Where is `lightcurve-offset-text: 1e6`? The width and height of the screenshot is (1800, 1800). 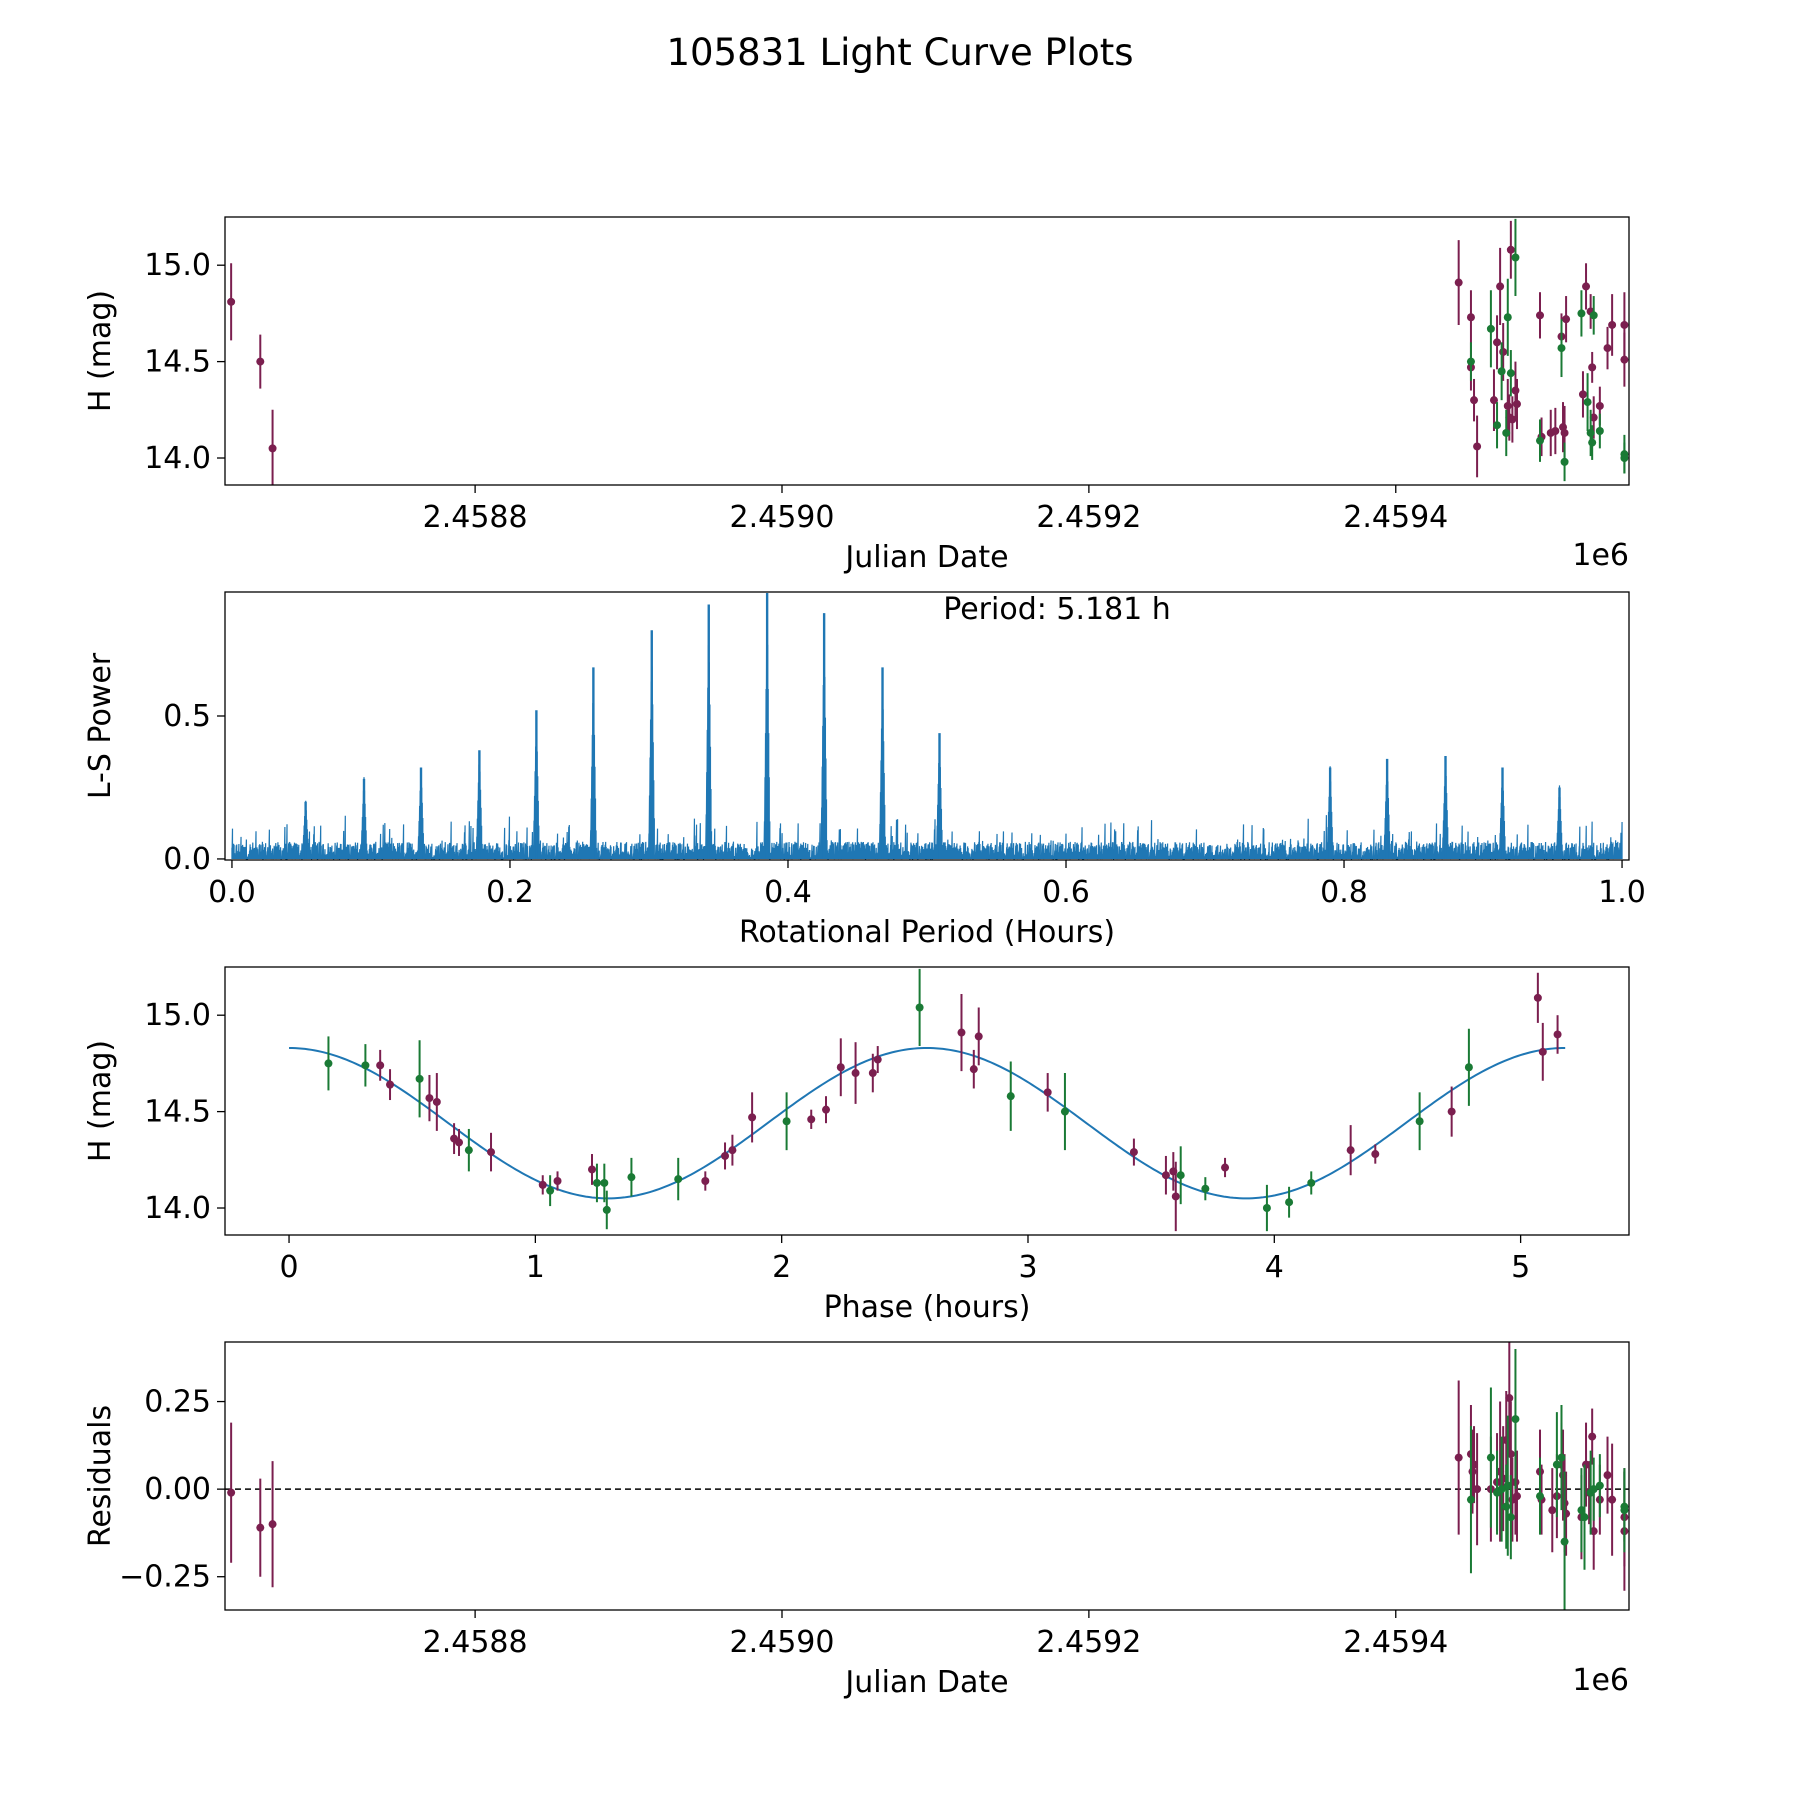 lightcurve-offset-text: 1e6 is located at coordinates (1600, 555).